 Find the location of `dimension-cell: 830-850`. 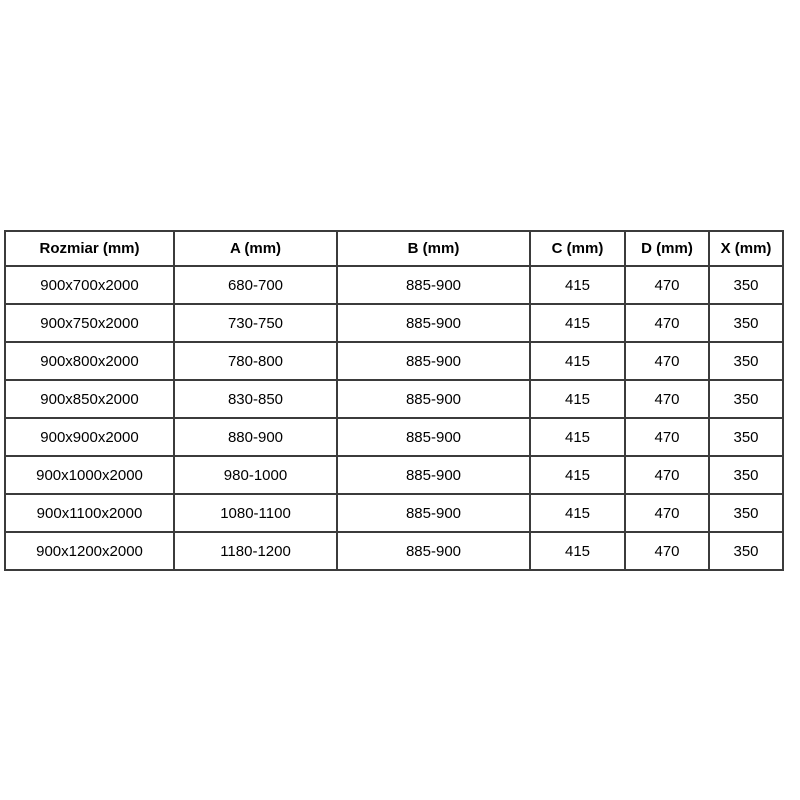

dimension-cell: 830-850 is located at coordinates (255, 399).